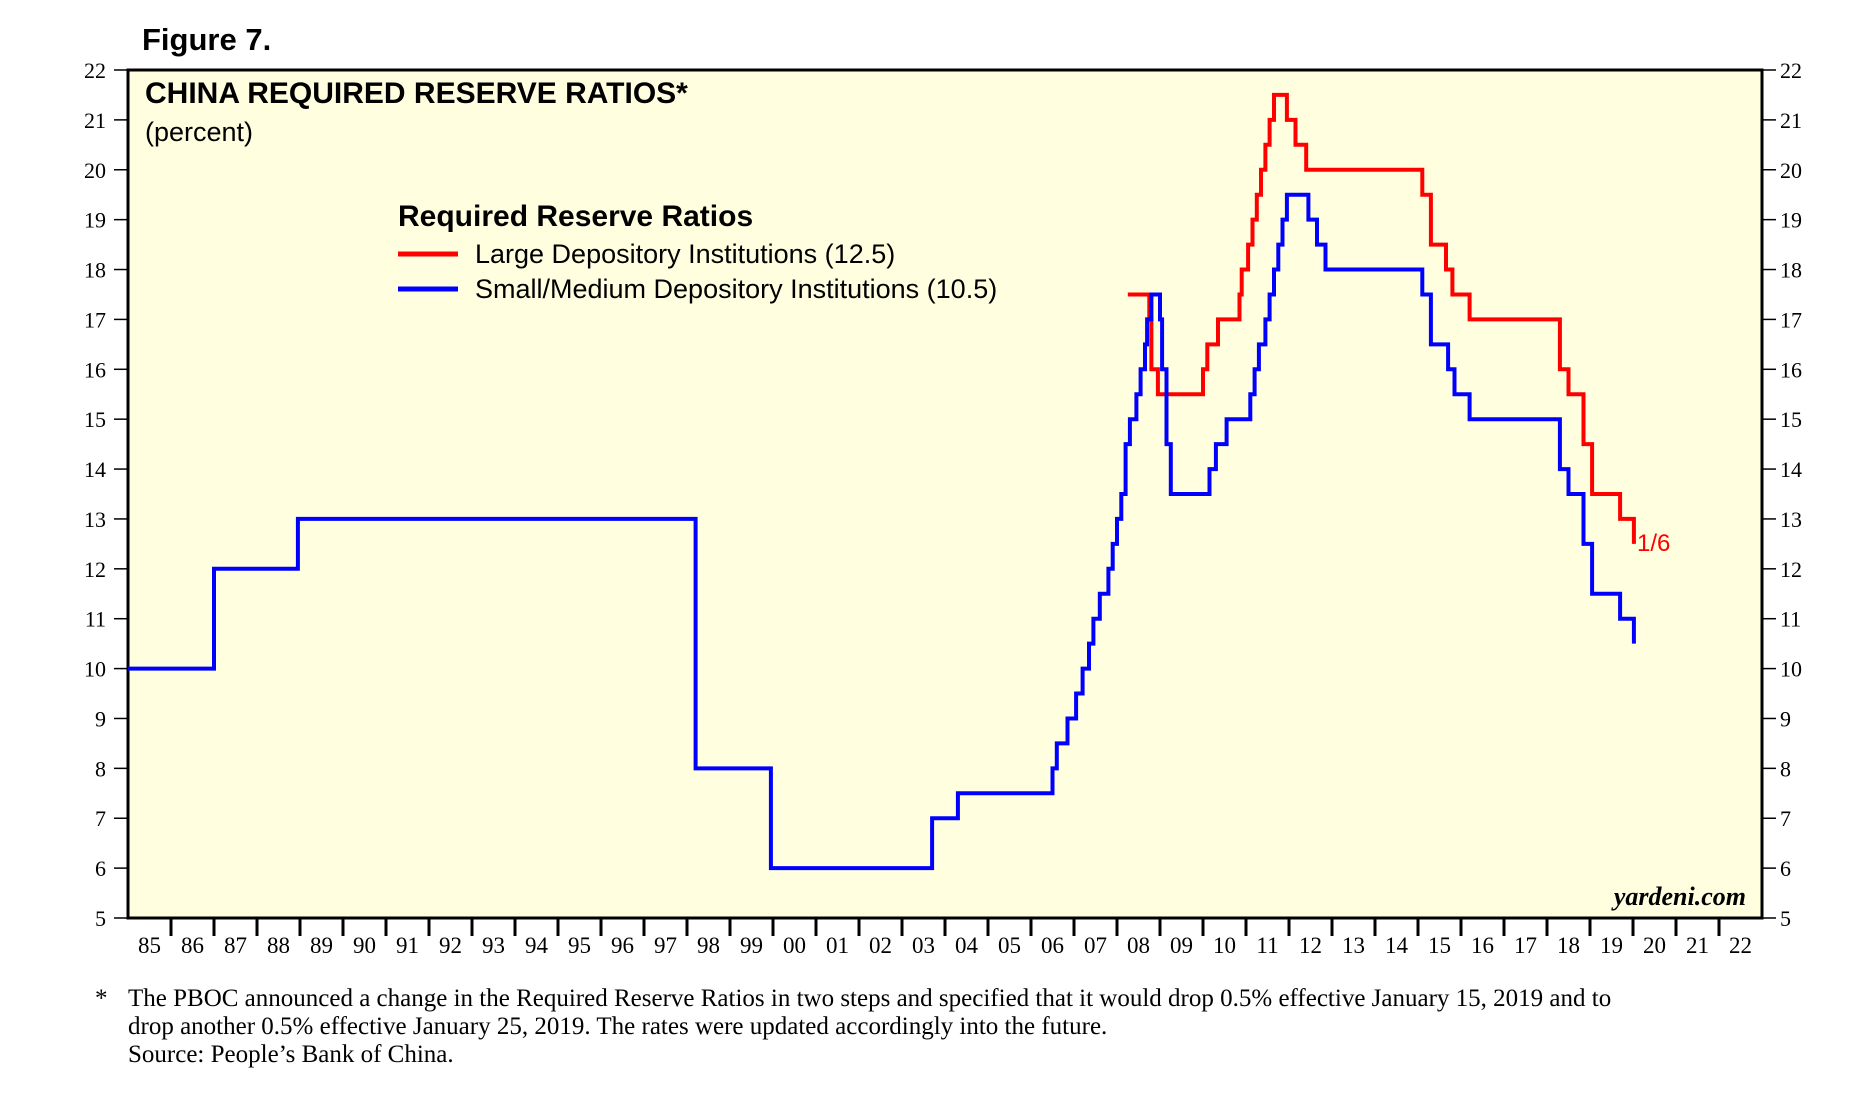  Describe the element at coordinates (95, 220) in the screenshot. I see `y-tick-label-left: 19` at that location.